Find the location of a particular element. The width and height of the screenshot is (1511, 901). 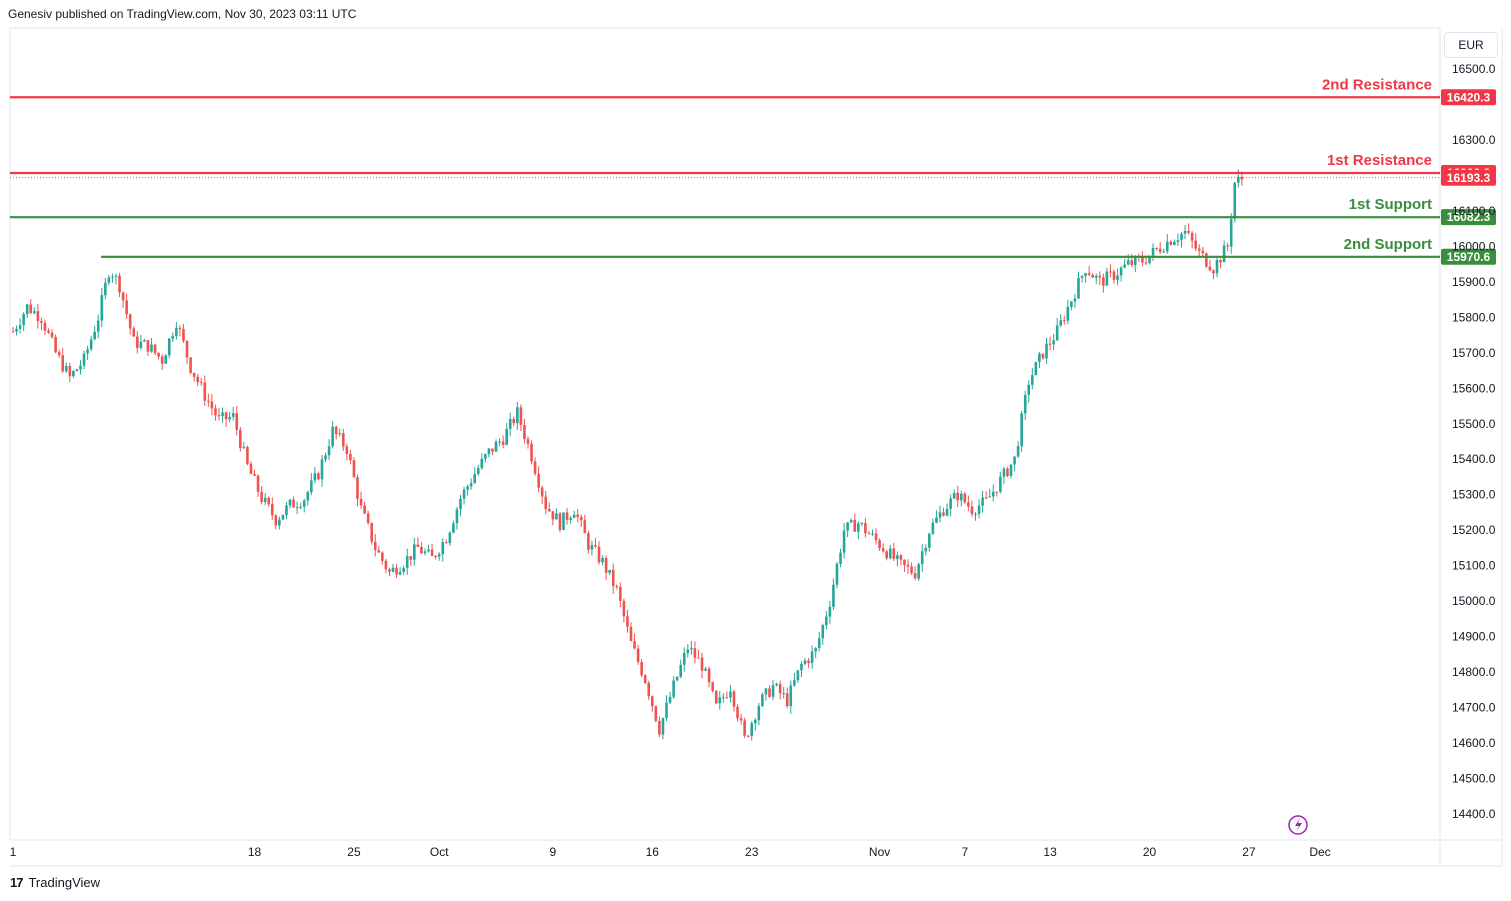

level-price-badge: 15970.6 is located at coordinates (1468, 256).